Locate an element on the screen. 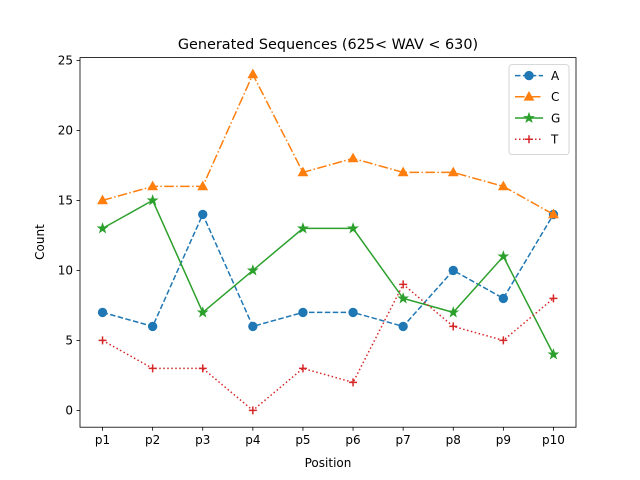 The image size is (640, 480). legend-label: A is located at coordinates (555, 76).